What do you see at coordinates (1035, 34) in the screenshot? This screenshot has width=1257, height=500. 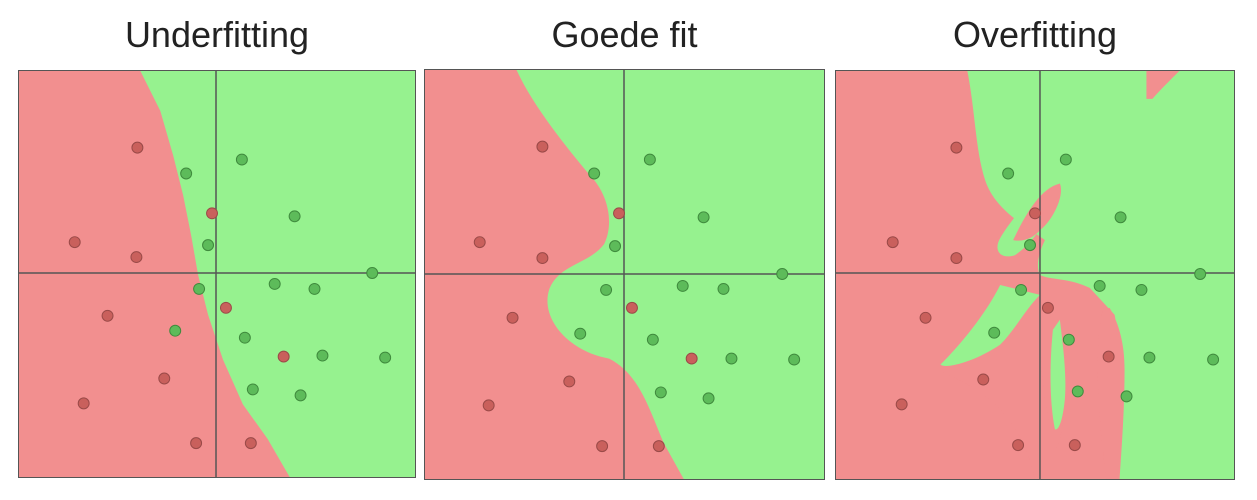 I see `title-overfitting: Overfitting` at bounding box center [1035, 34].